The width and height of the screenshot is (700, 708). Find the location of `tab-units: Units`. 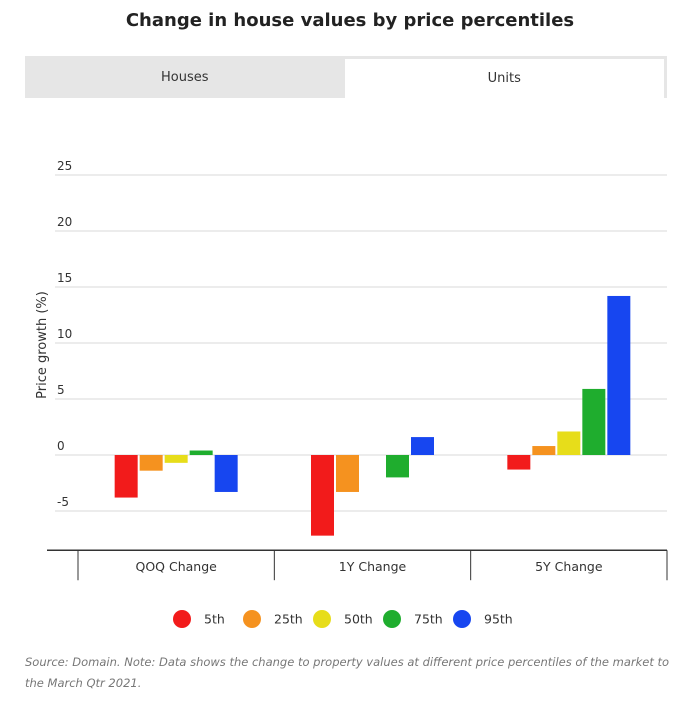

tab-units: Units is located at coordinates (505, 77).